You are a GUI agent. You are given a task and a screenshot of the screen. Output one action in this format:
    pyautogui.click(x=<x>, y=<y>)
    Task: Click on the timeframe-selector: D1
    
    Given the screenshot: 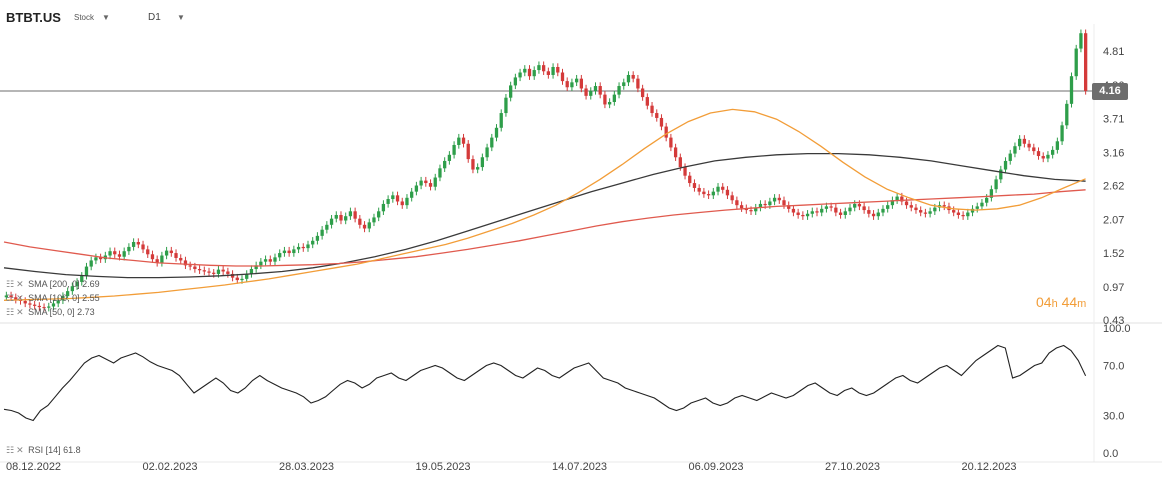 What is the action you would take?
    pyautogui.click(x=154, y=17)
    